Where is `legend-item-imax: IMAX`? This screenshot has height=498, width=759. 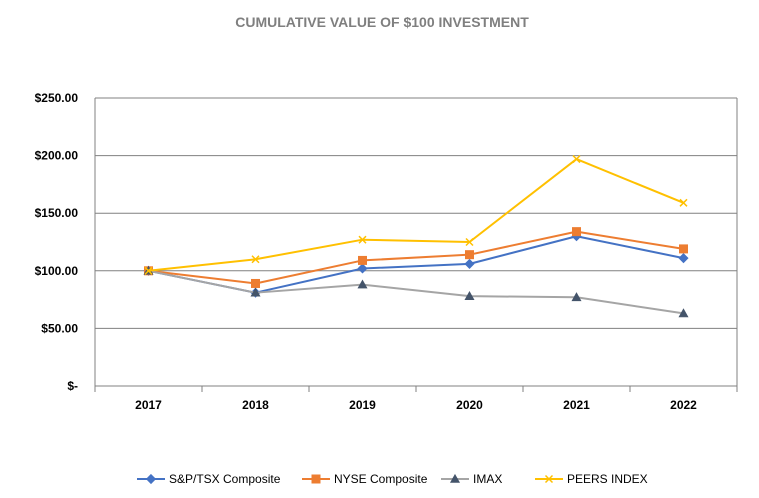 legend-item-imax: IMAX is located at coordinates (471, 479).